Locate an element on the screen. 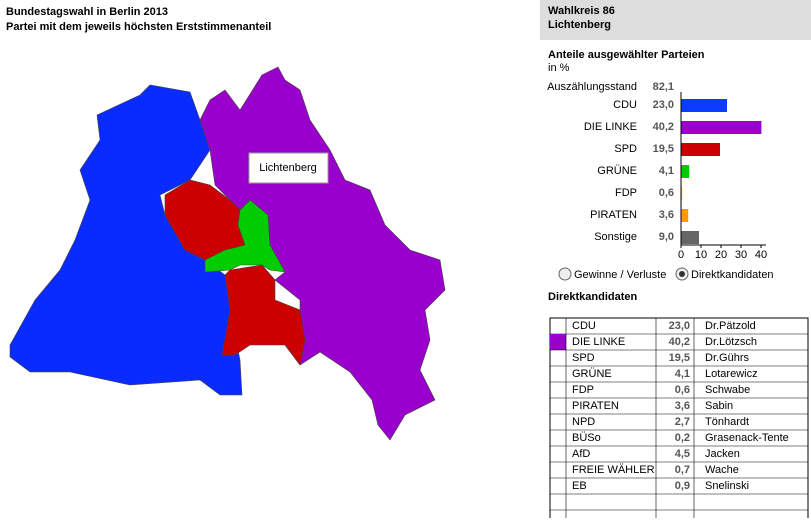 The image size is (811, 523). category-label: CDU is located at coordinates (625, 105).